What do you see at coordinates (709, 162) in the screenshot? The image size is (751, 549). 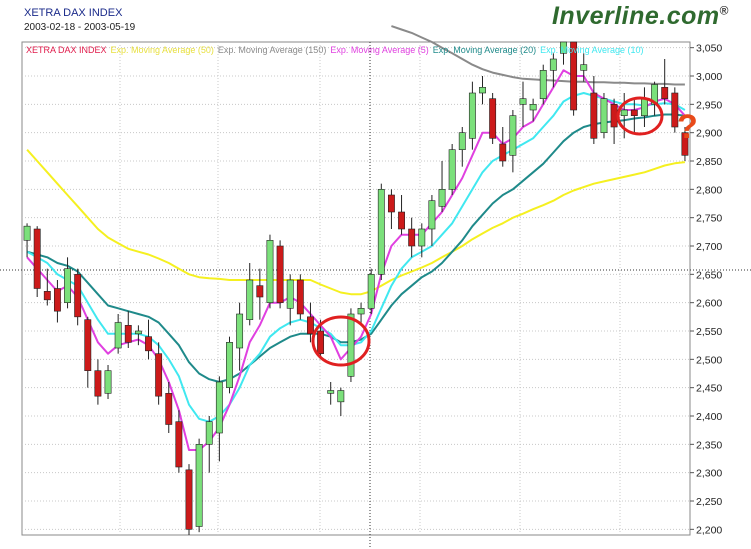 I see `y-tick-label: 2,850` at bounding box center [709, 162].